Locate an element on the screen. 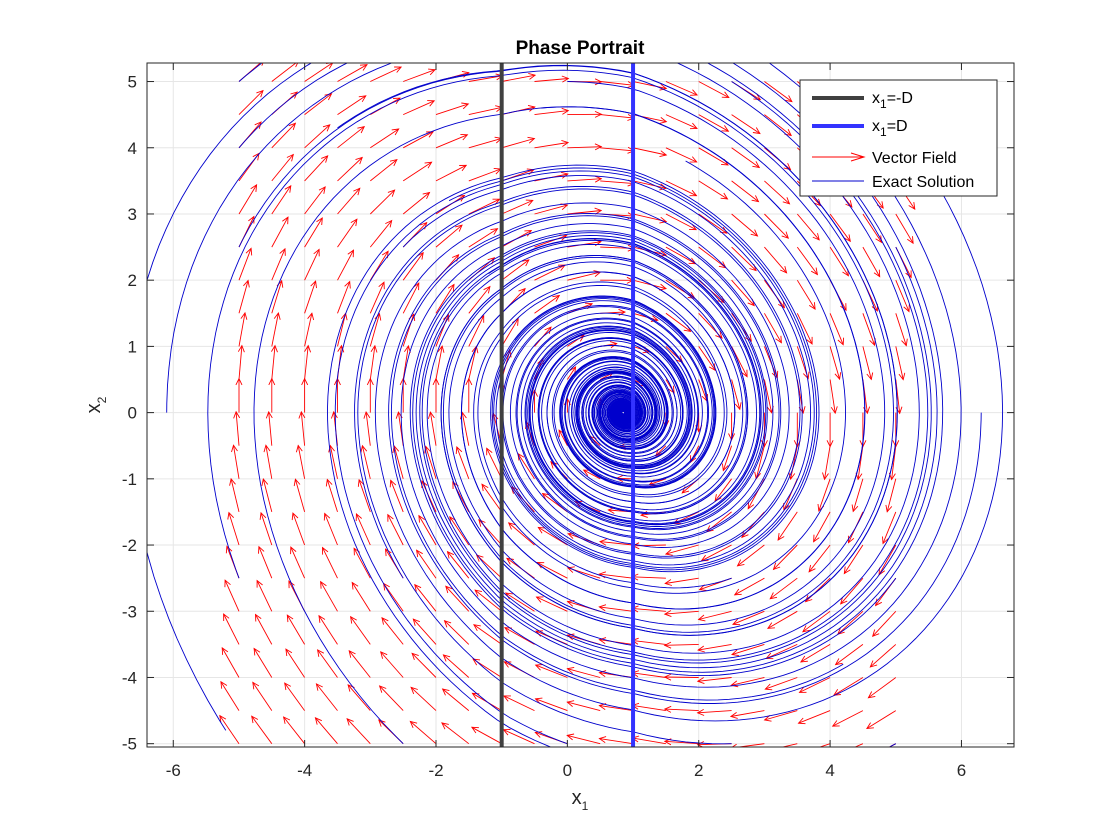 This screenshot has height=840, width=1120. legend: x1=-D x1=D Vector Field Exact Solution is located at coordinates (898, 138).